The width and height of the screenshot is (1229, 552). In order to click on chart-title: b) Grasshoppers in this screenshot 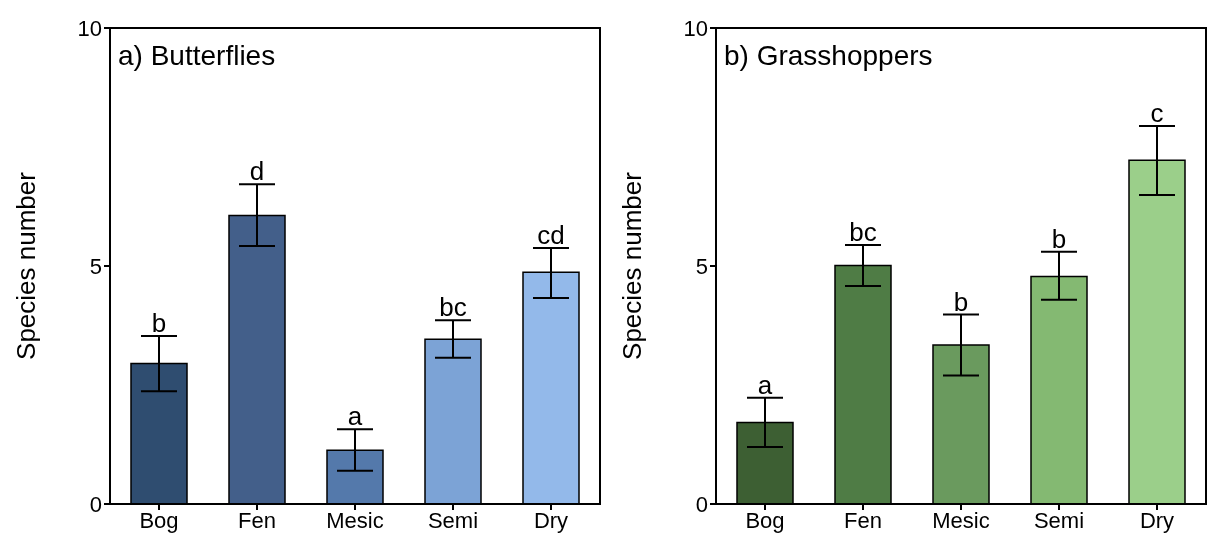, I will do `click(828, 56)`.